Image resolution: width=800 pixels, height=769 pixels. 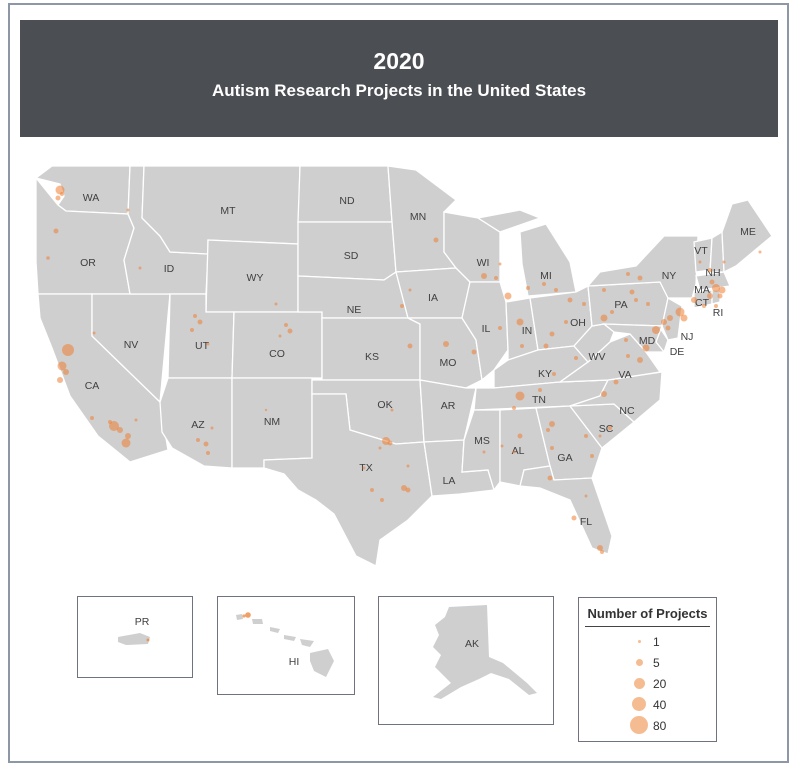 I want to click on state-label-ok: OK, so click(x=384, y=405).